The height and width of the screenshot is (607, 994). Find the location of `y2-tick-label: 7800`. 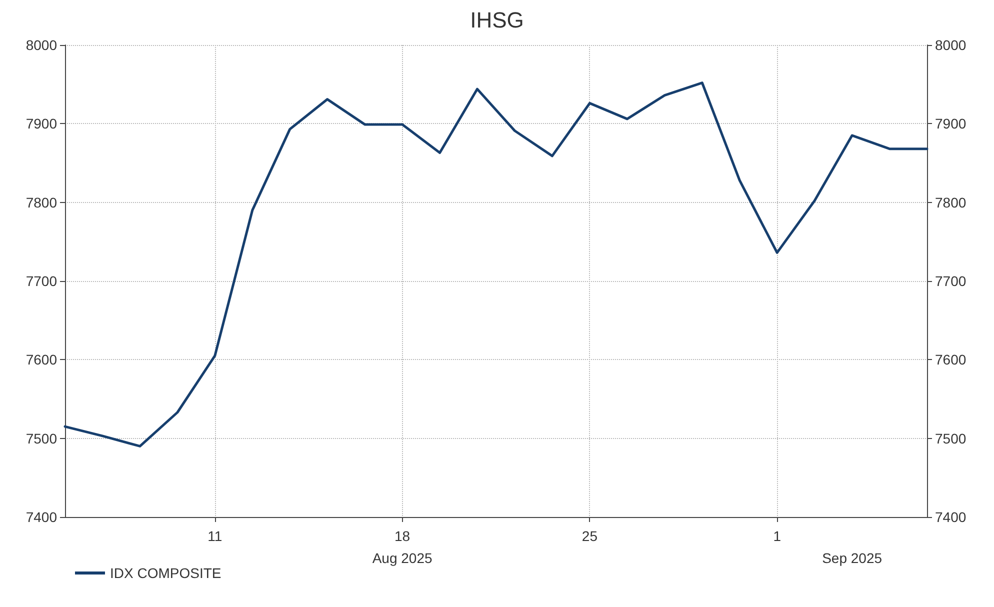

y2-tick-label: 7800 is located at coordinates (950, 202).